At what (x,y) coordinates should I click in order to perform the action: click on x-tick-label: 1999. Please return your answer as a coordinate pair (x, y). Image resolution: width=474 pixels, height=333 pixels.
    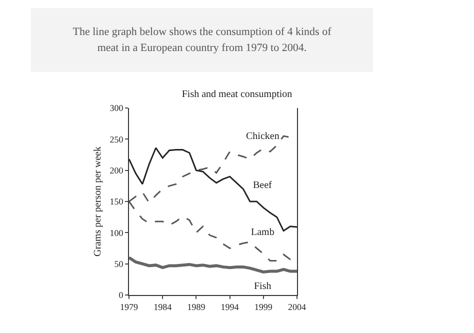
    Looking at the image, I should click on (263, 307).